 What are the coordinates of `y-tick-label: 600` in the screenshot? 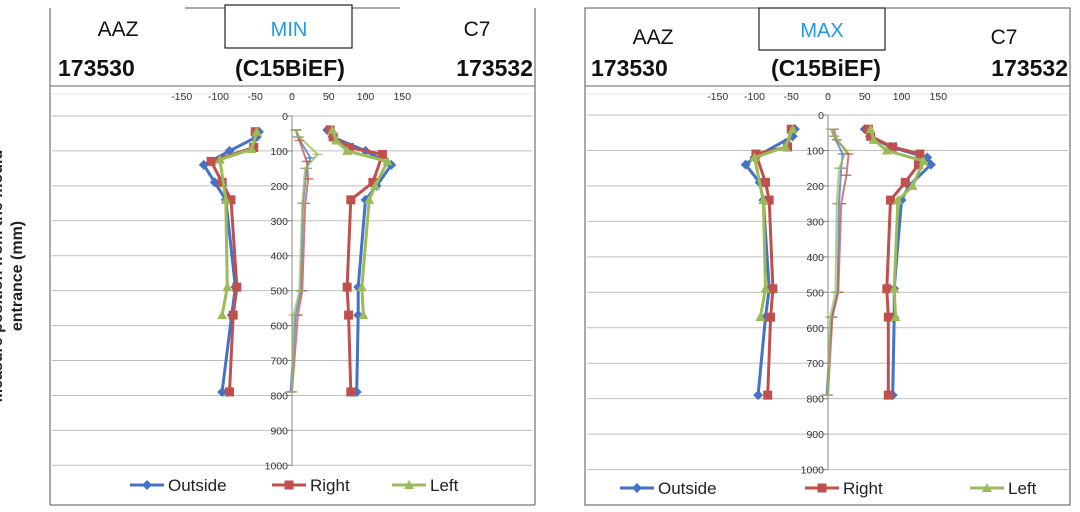 It's located at (279, 327).